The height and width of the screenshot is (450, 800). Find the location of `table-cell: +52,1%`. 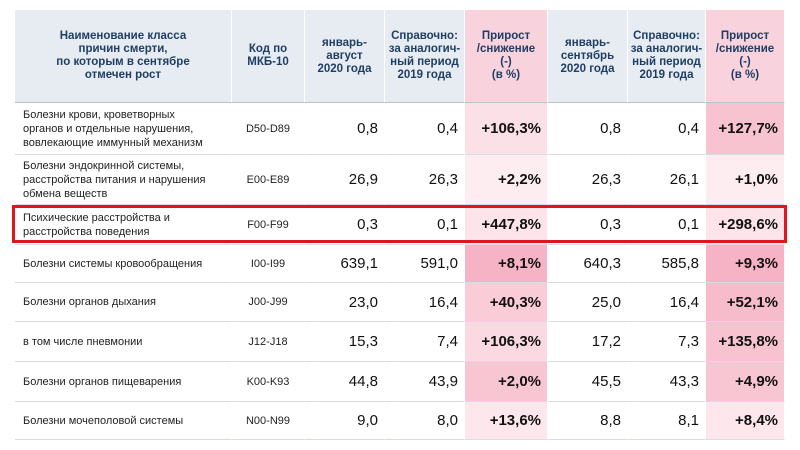

table-cell: +52,1% is located at coordinates (745, 302).